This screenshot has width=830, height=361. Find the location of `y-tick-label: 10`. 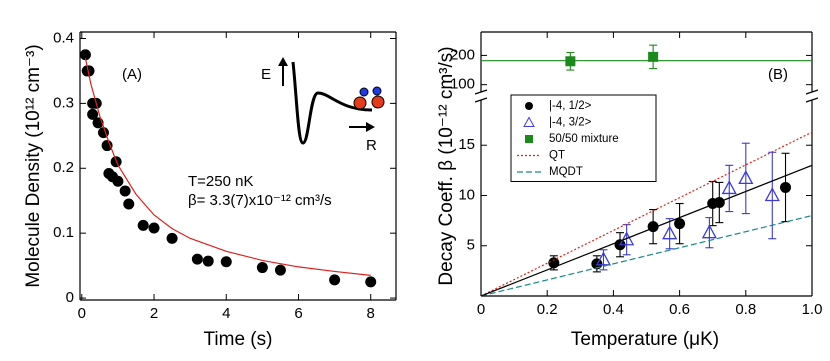

y-tick-label: 10 is located at coordinates (466, 194).